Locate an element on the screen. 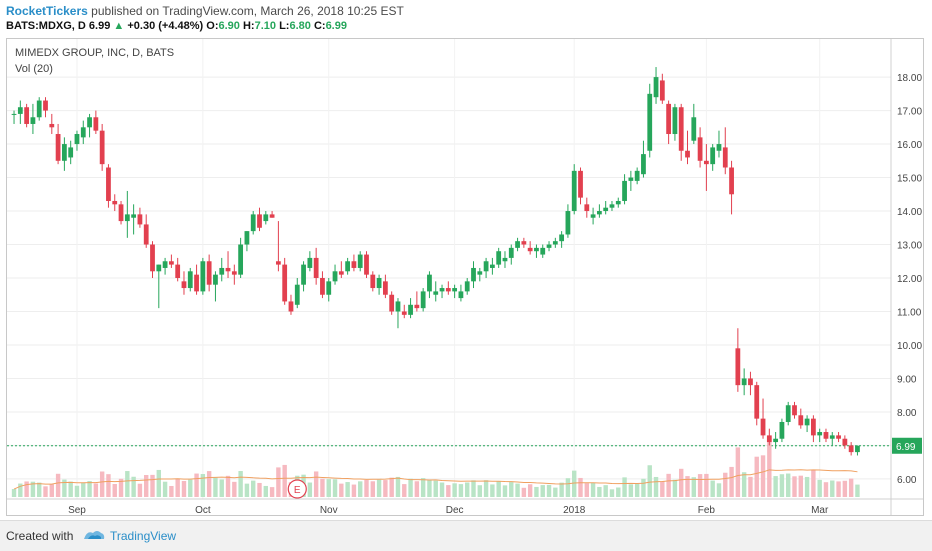 This screenshot has width=932, height=551. y-tick-label: 6.00 is located at coordinates (907, 480).